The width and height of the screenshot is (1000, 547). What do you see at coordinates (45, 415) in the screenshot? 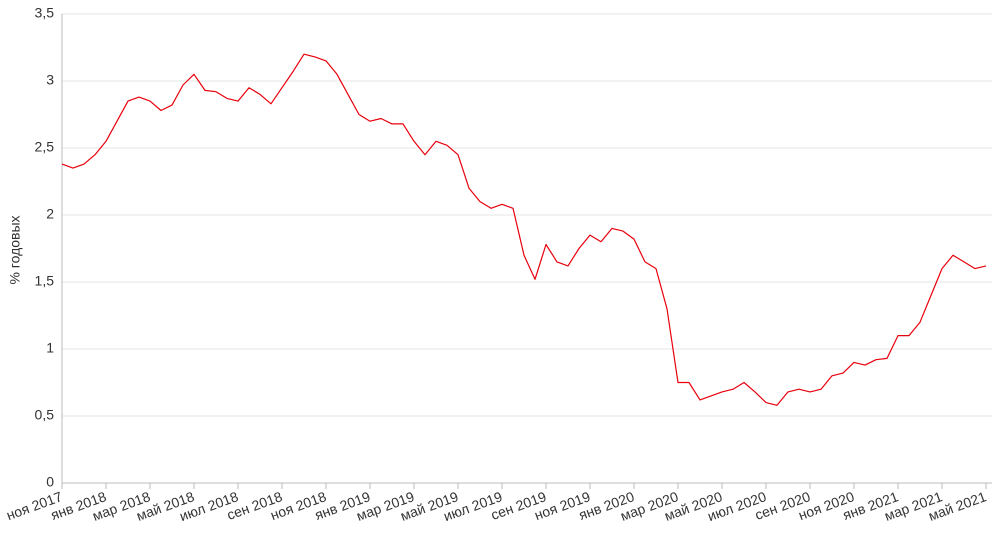
I see `y-tick-label: 0,5` at bounding box center [45, 415].